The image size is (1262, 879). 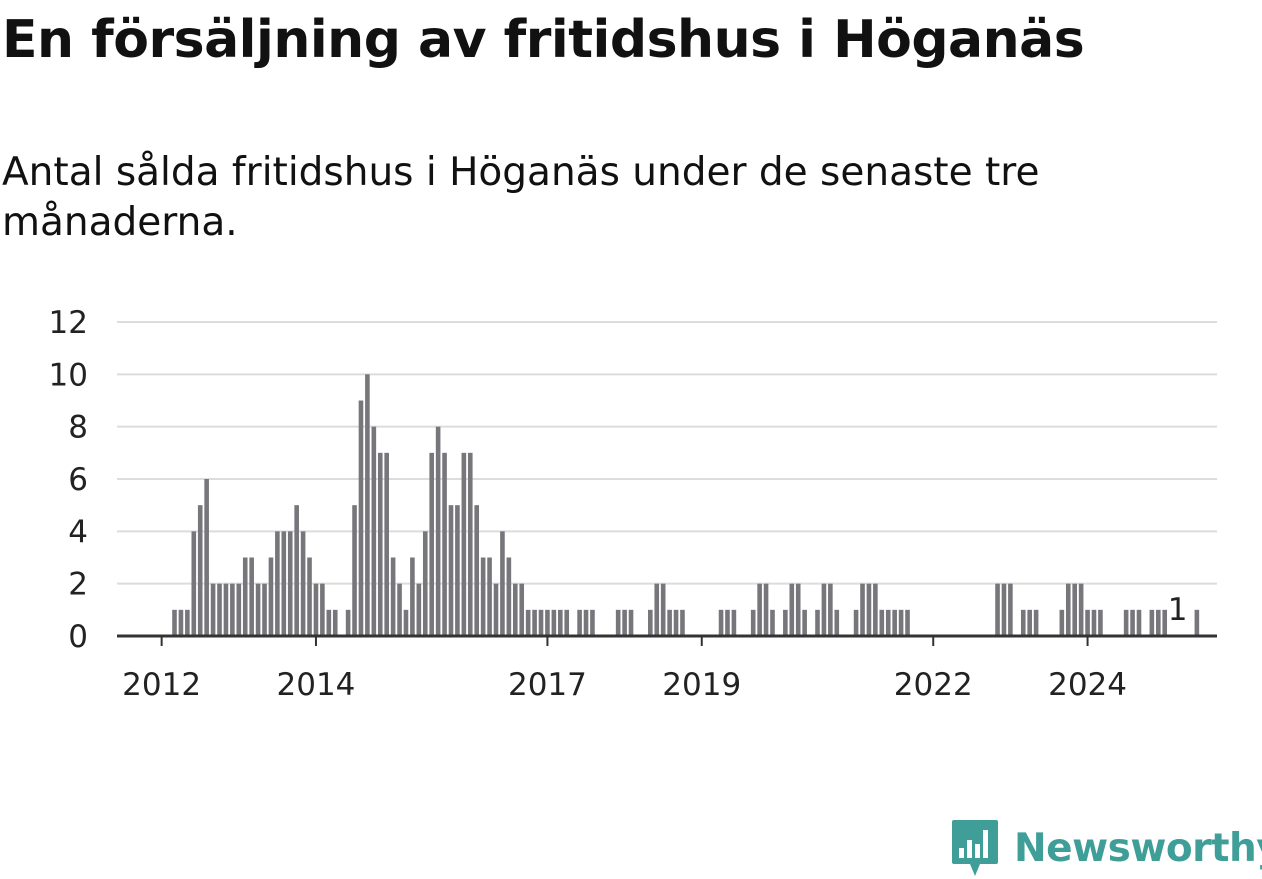 I want to click on y-tick-label: 0, so click(x=78, y=637).